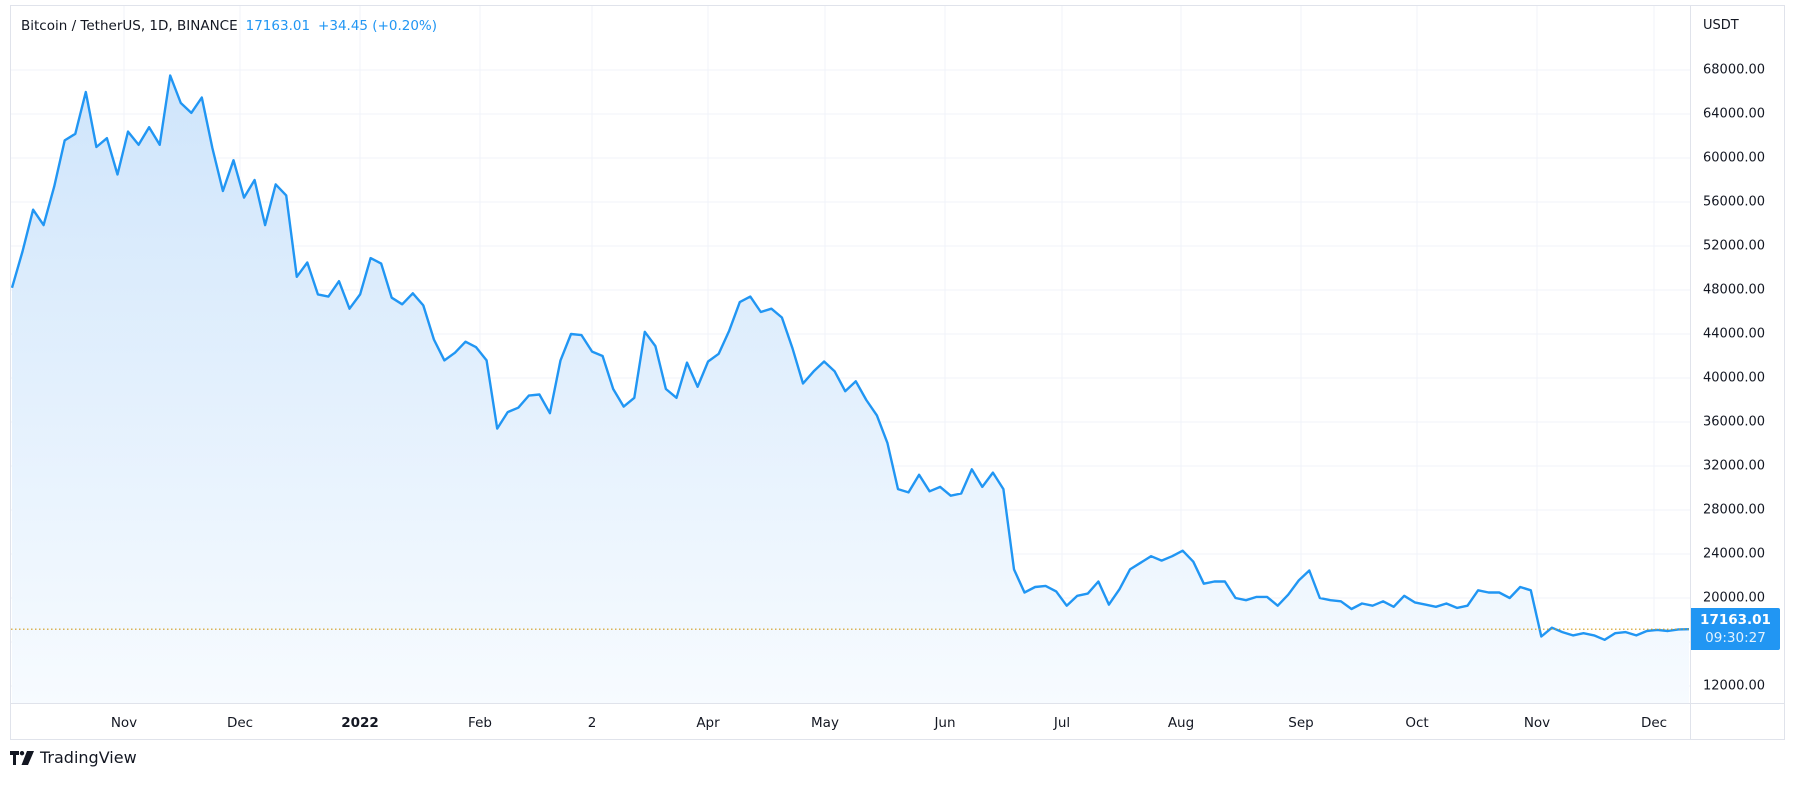 This screenshot has height=785, width=1799. What do you see at coordinates (88, 757) in the screenshot?
I see `brand-name: TradingView` at bounding box center [88, 757].